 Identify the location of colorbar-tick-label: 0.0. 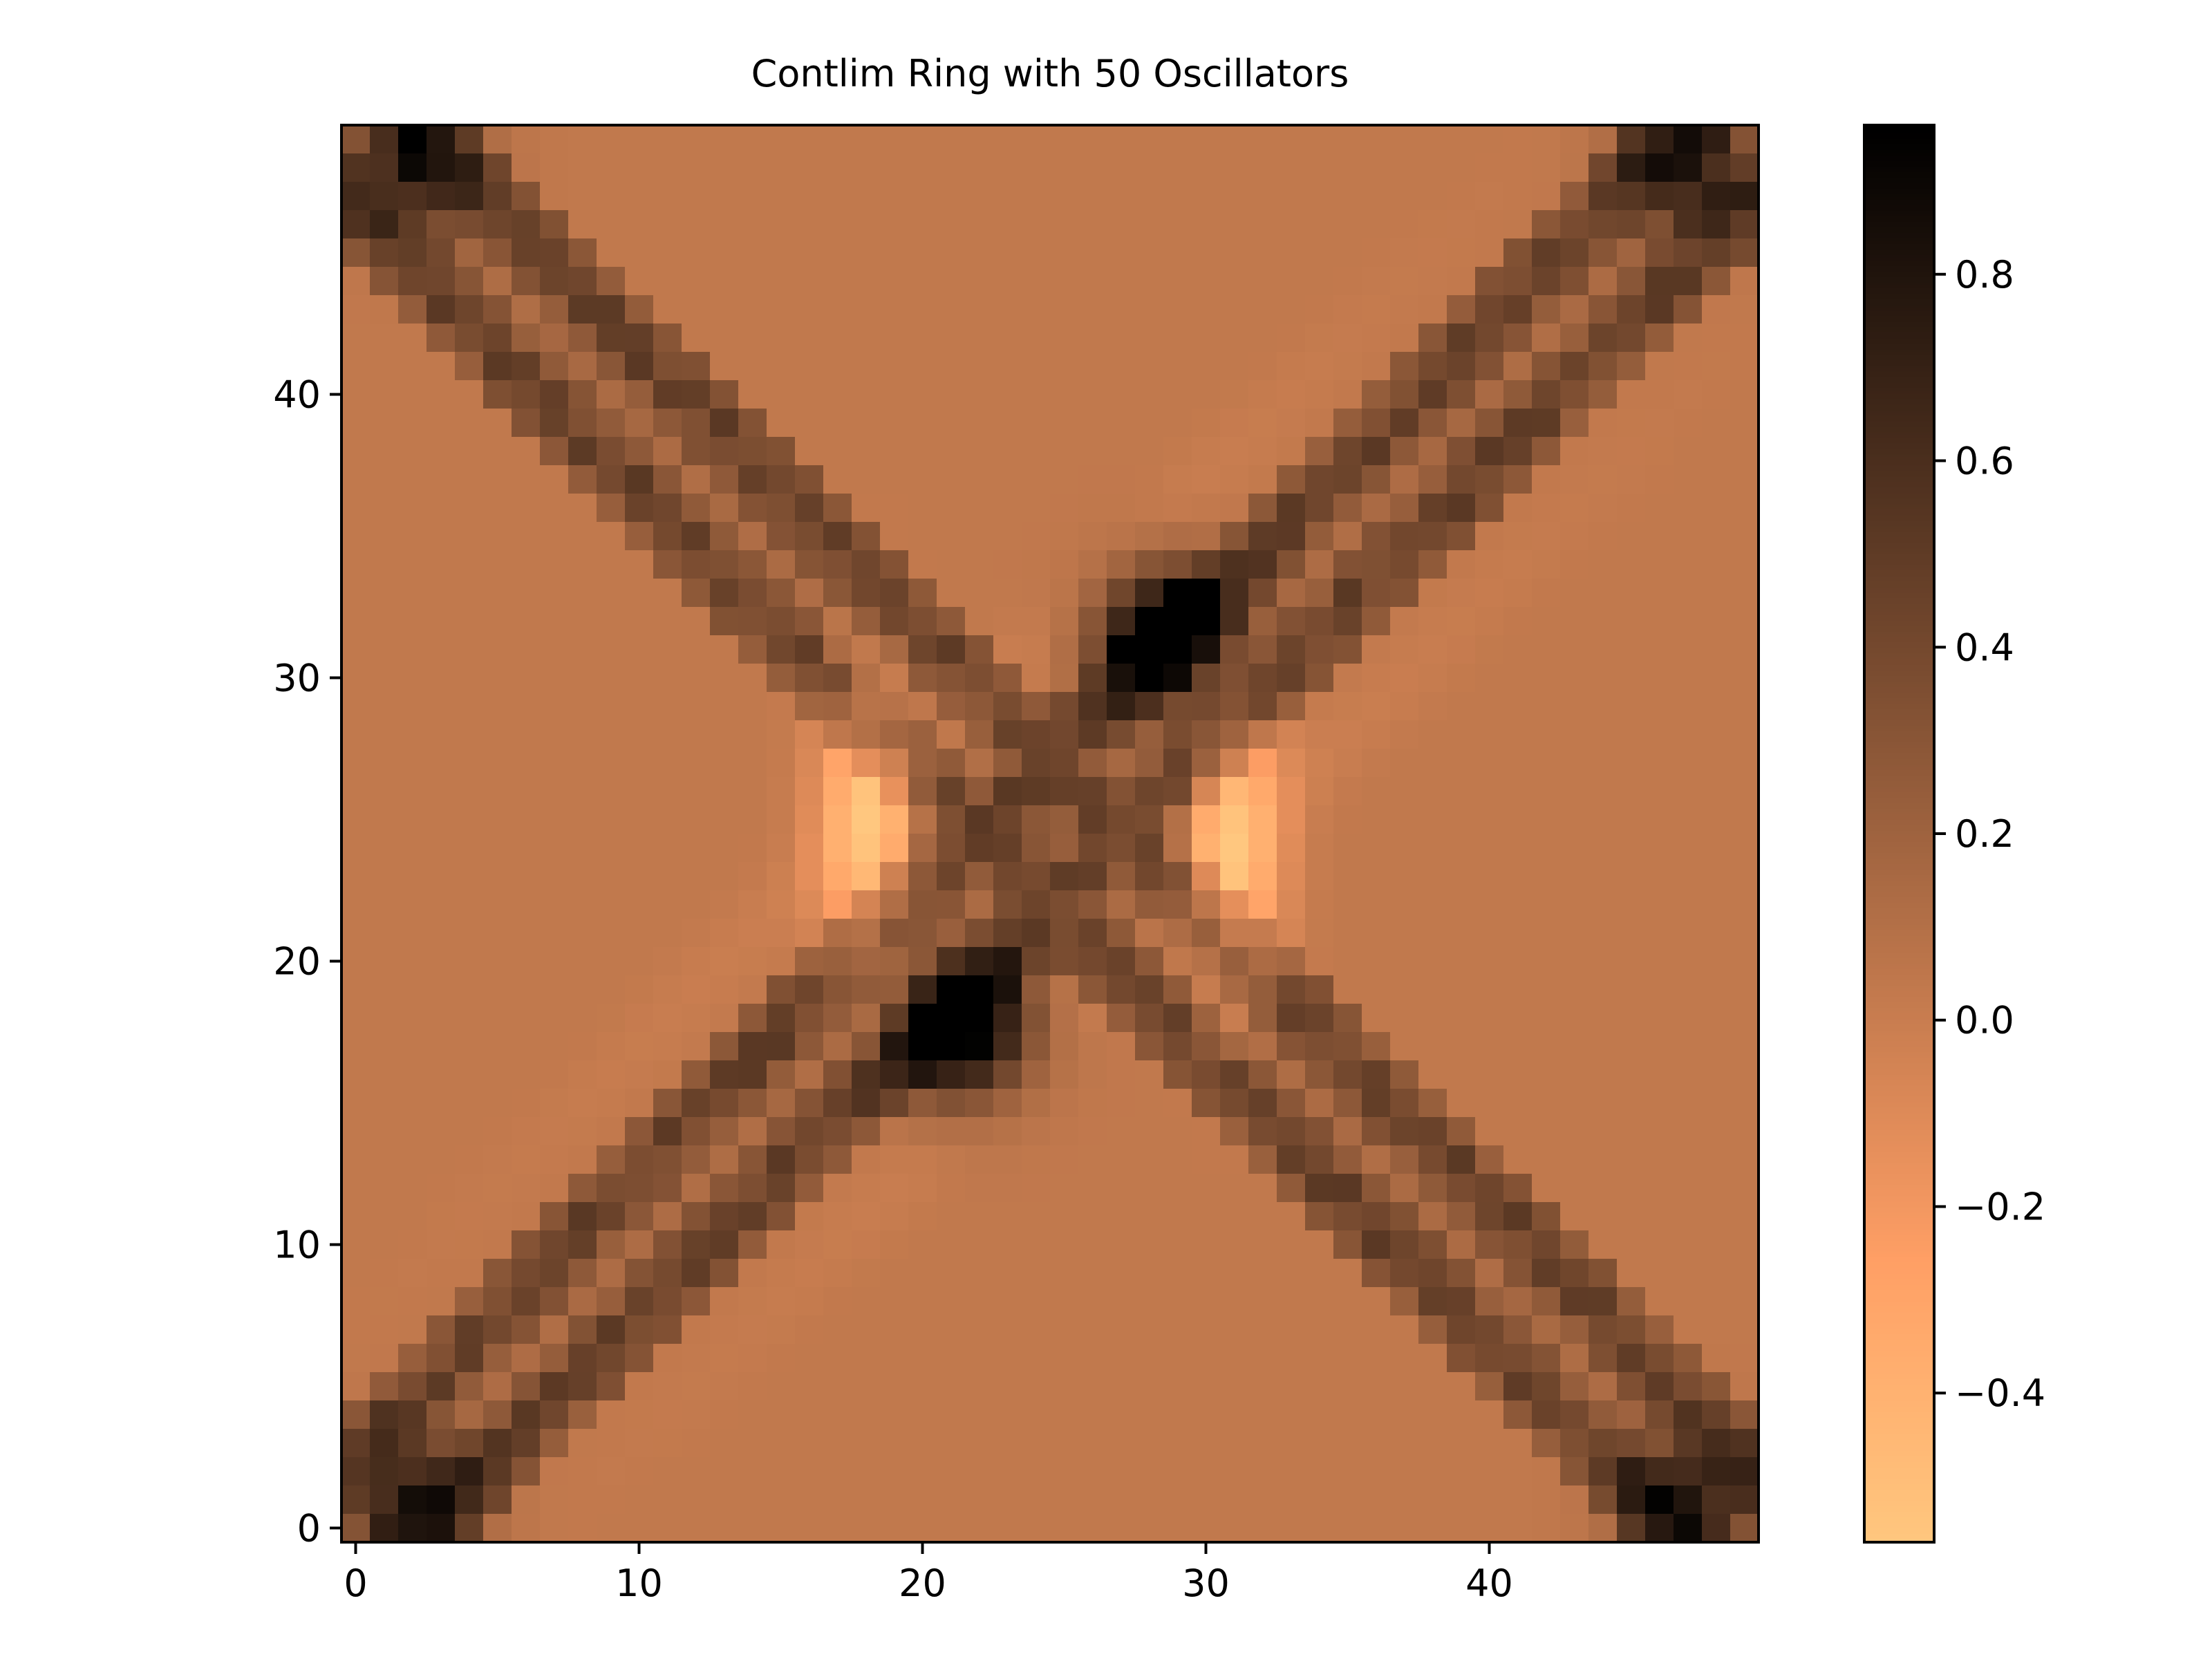
(1985, 1020).